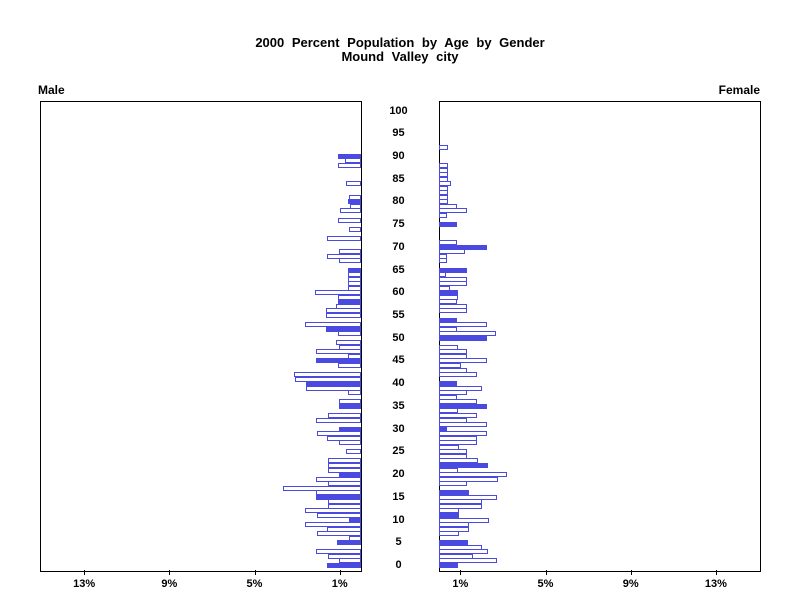  What do you see at coordinates (398, 133) in the screenshot?
I see `age-tick-label-95: 95` at bounding box center [398, 133].